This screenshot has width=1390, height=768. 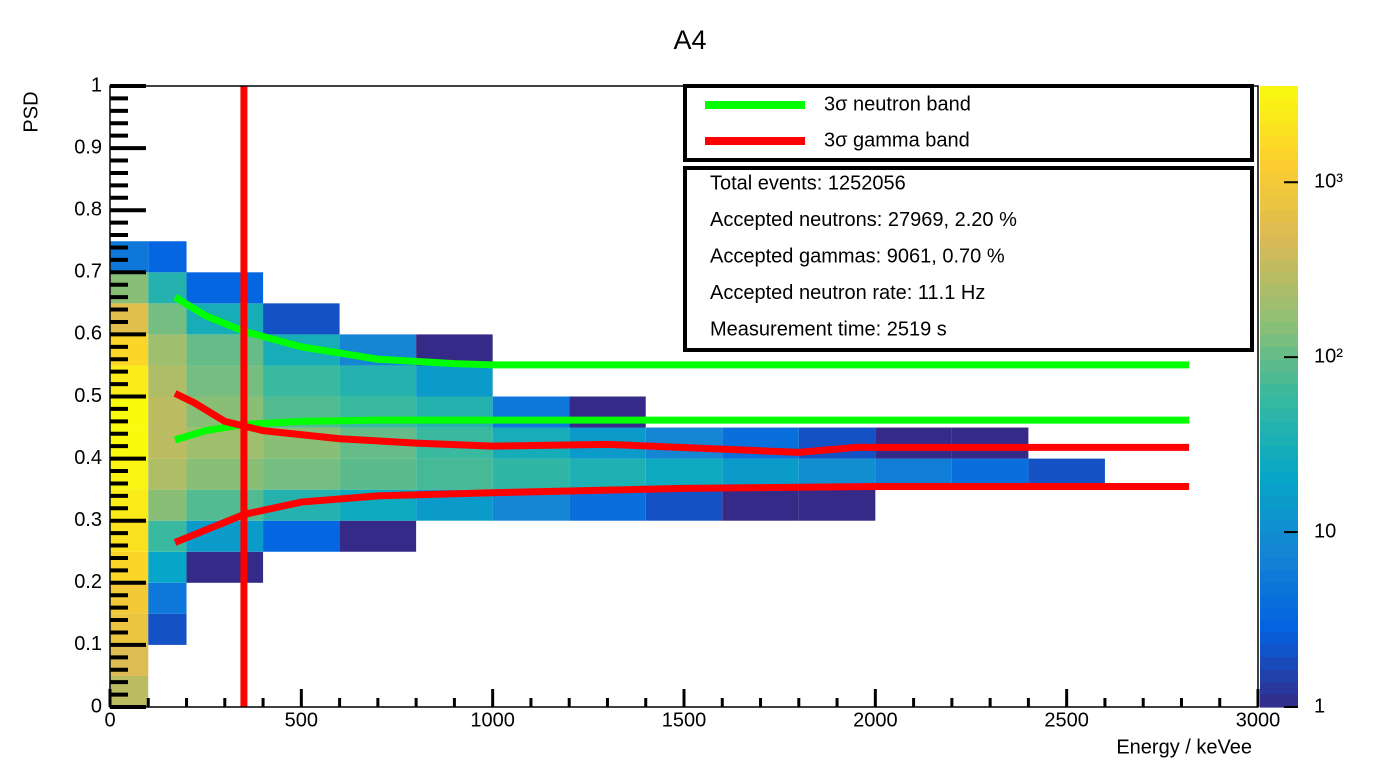 What do you see at coordinates (897, 104) in the screenshot?
I see `legend-label: 3σ neutron band` at bounding box center [897, 104].